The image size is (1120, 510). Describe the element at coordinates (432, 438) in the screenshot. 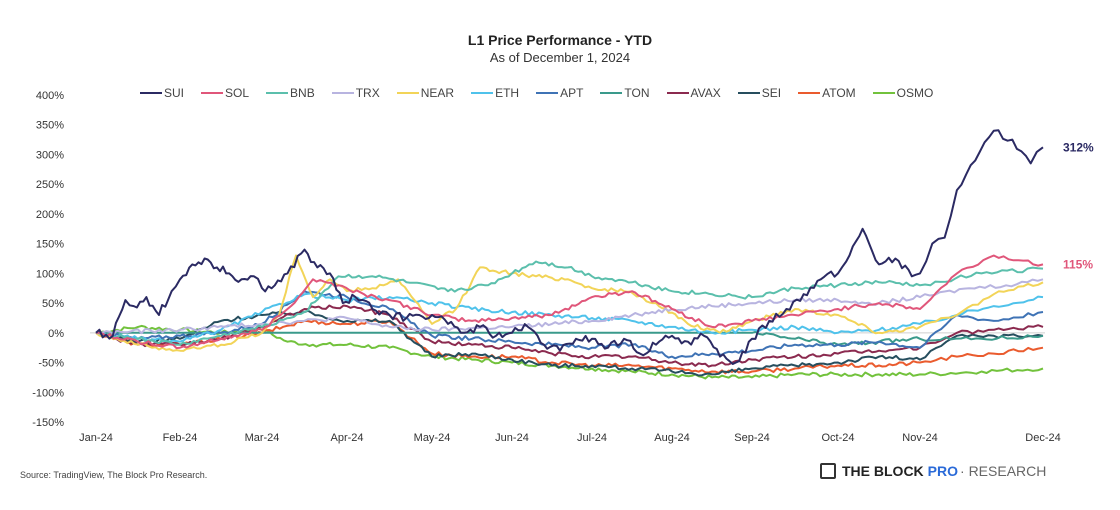

I see `x-tick-label: May-24` at that location.